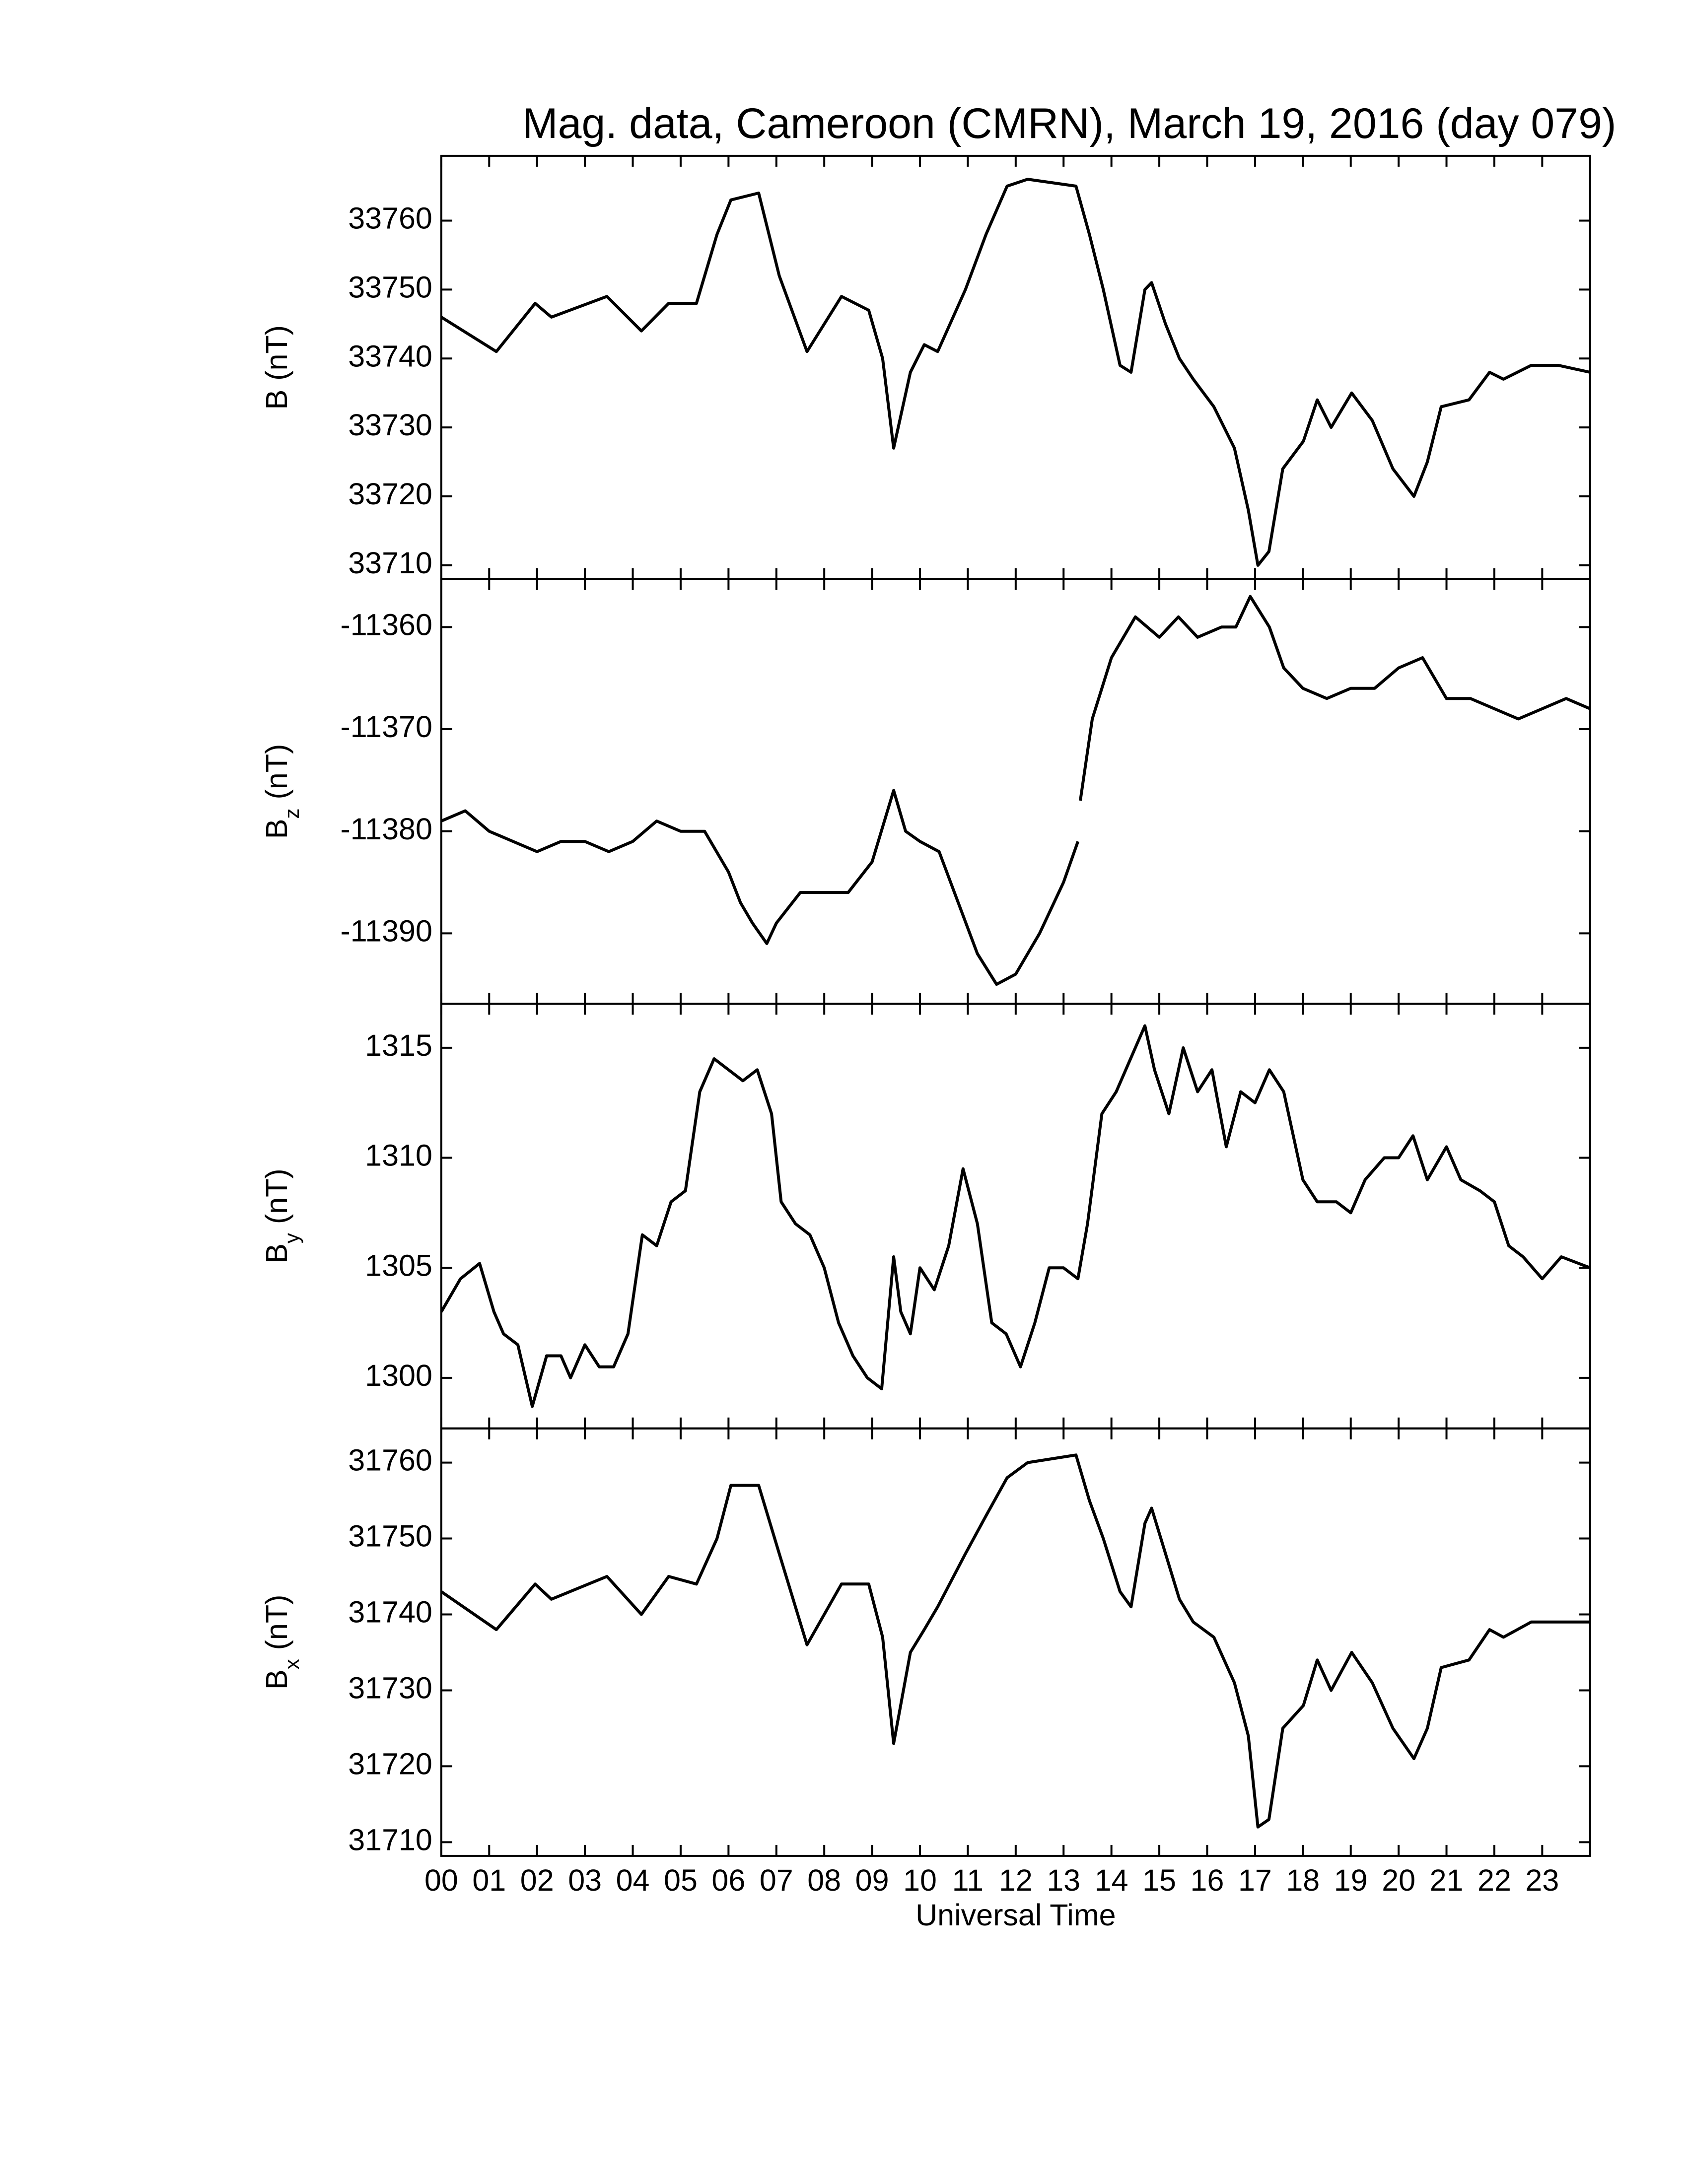 The image size is (1688, 2184). Describe the element at coordinates (390, 287) in the screenshot. I see `y-tick-label: 33750` at that location.